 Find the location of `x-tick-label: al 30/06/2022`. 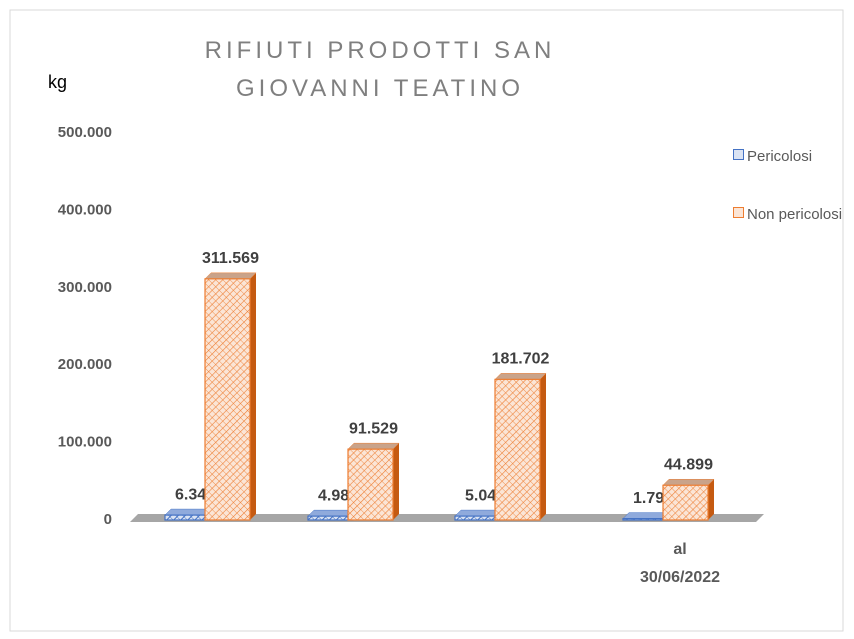

x-tick-label: al 30/06/2022 is located at coordinates (680, 563).